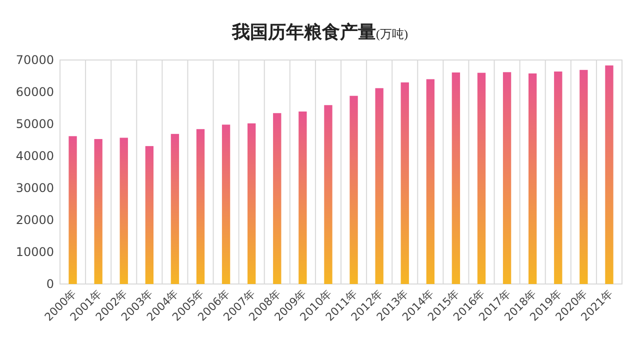 The image size is (640, 343). What do you see at coordinates (35, 156) in the screenshot?
I see `y-tick-label: 40000` at bounding box center [35, 156].